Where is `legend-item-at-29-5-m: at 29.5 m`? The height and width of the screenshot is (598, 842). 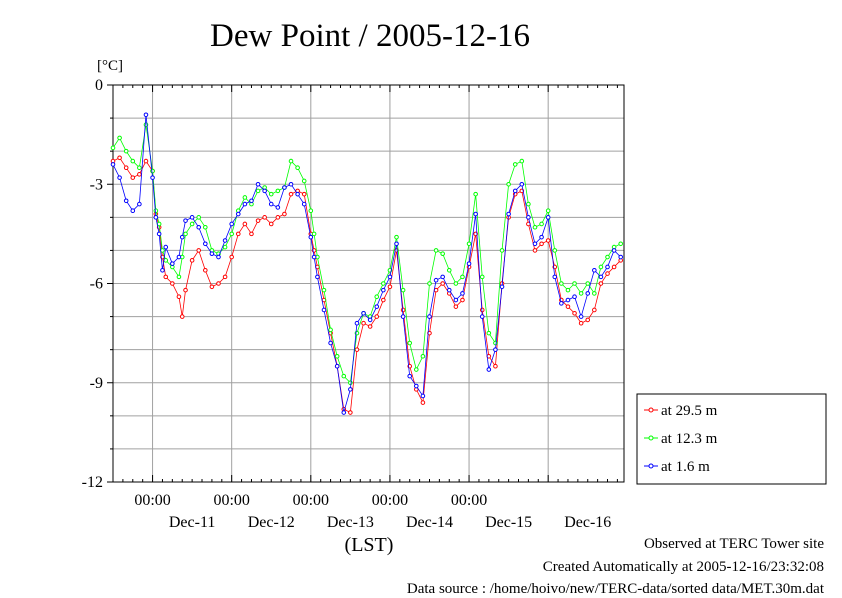
legend-item-at-29-5-m: at 29.5 m is located at coordinates (681, 411).